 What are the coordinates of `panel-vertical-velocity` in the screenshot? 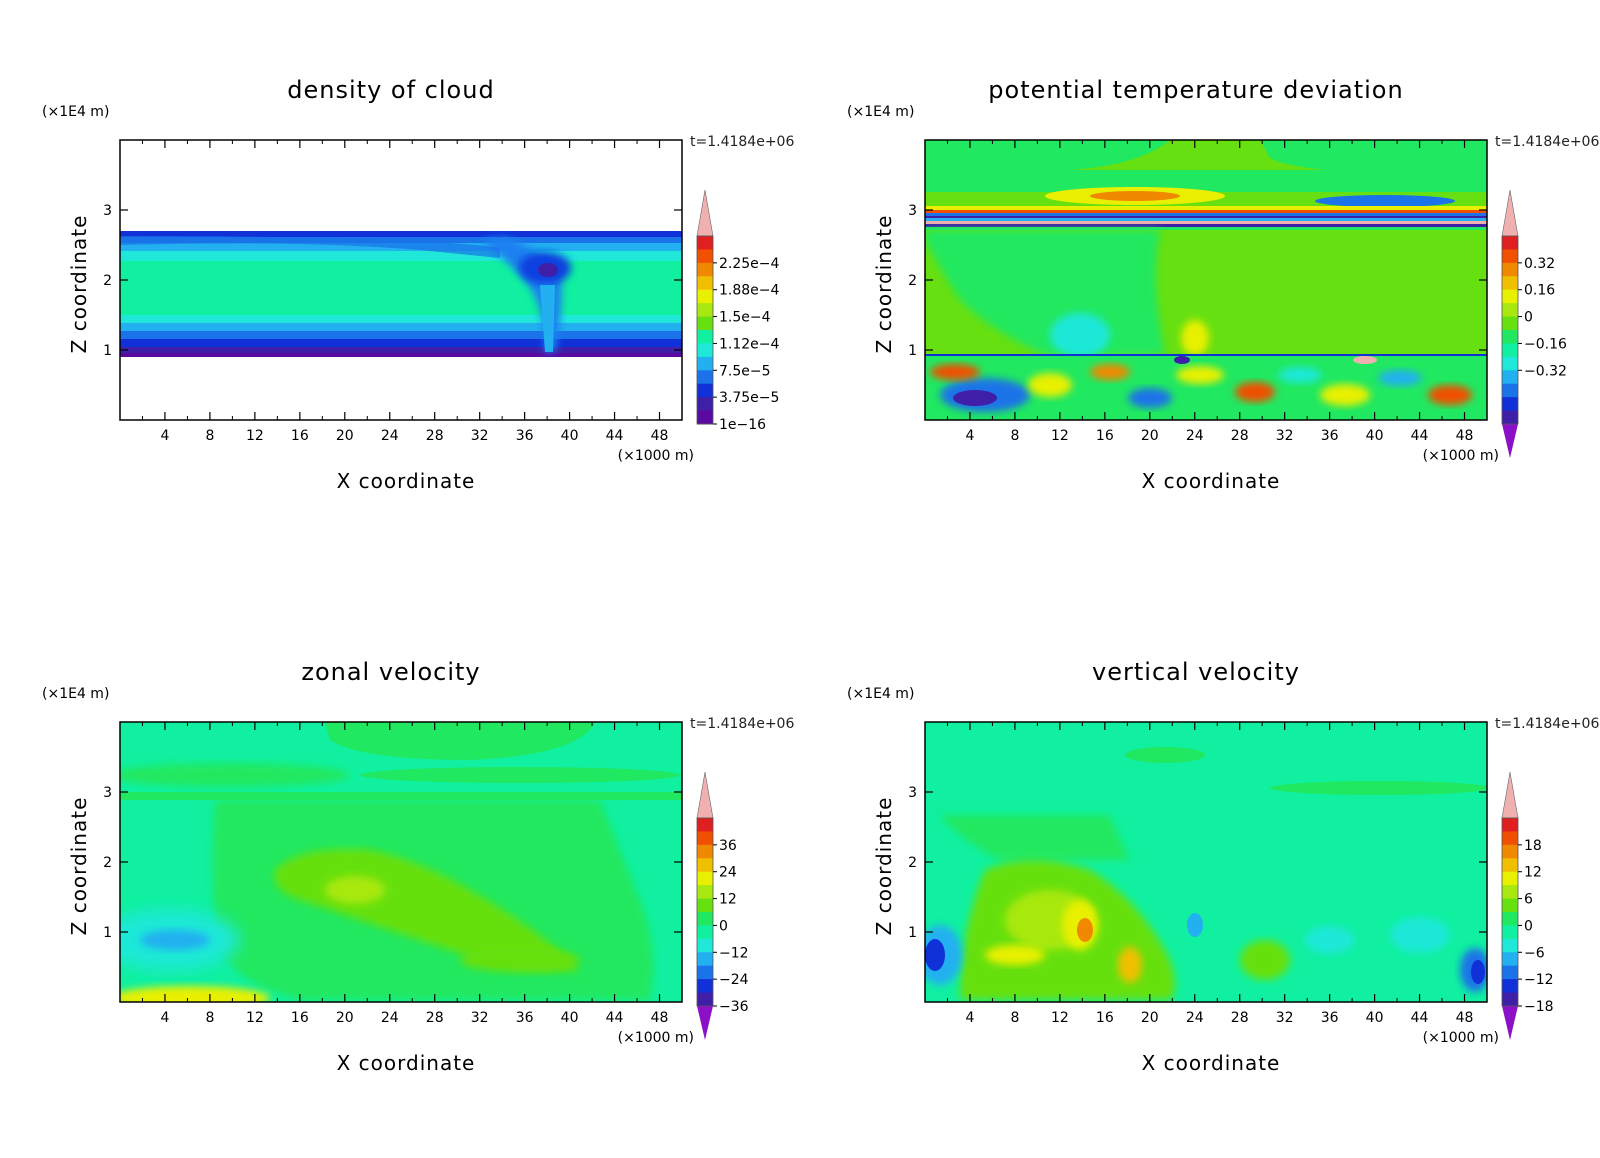 It's located at (1206, 862).